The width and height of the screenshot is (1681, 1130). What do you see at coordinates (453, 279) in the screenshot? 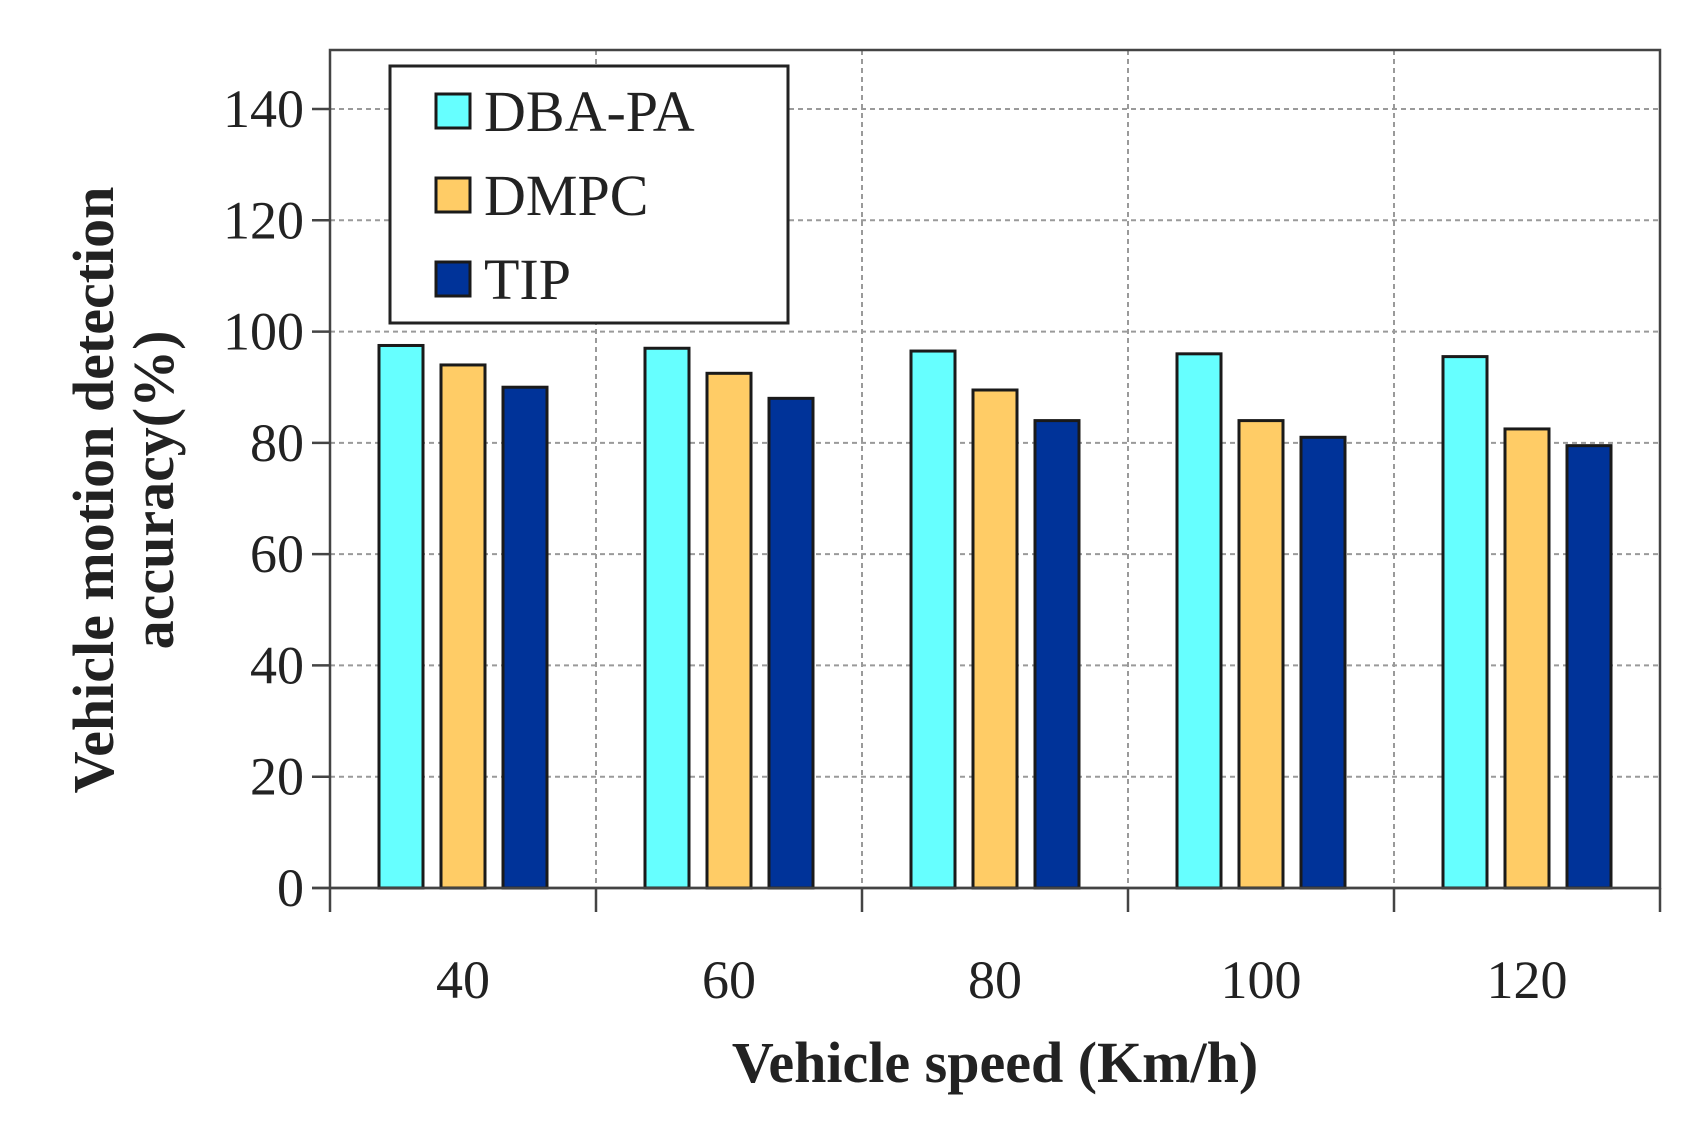
I see `legend-swatch-tip` at bounding box center [453, 279].